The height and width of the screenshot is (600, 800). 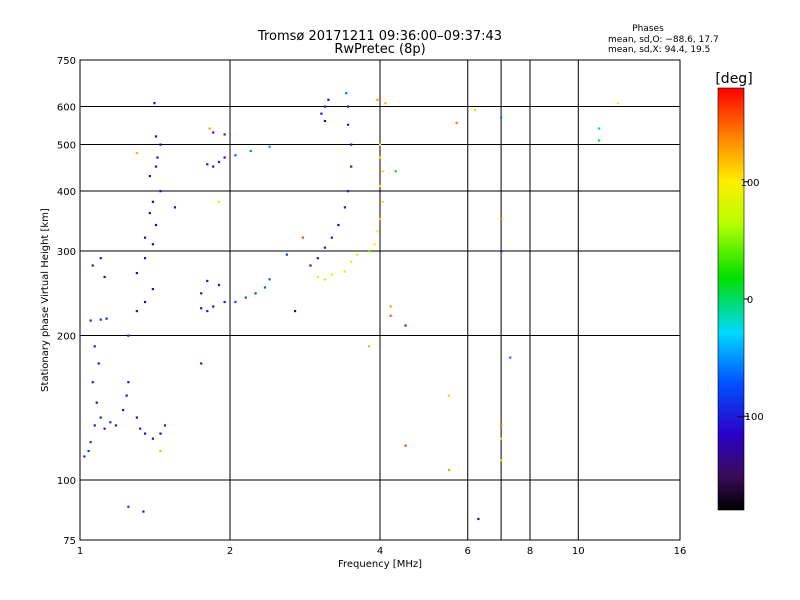 What do you see at coordinates (66, 146) in the screenshot?
I see `y-tick-label: 500` at bounding box center [66, 146].